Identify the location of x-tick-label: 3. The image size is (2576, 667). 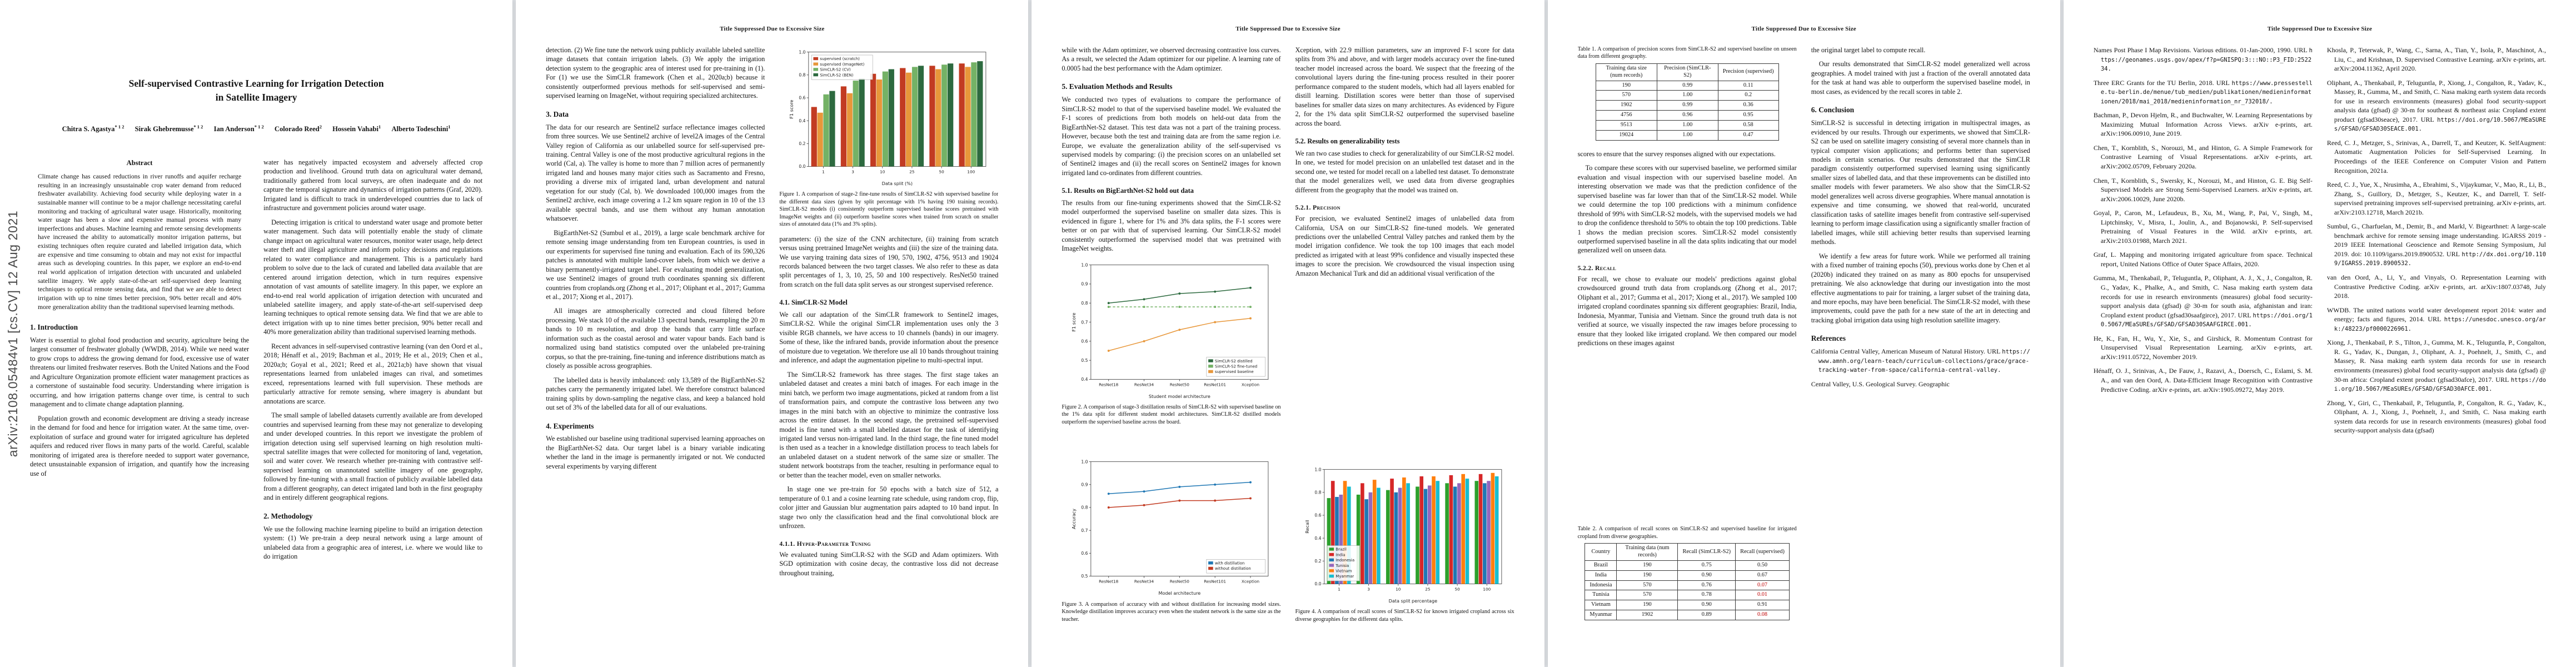
(852, 171).